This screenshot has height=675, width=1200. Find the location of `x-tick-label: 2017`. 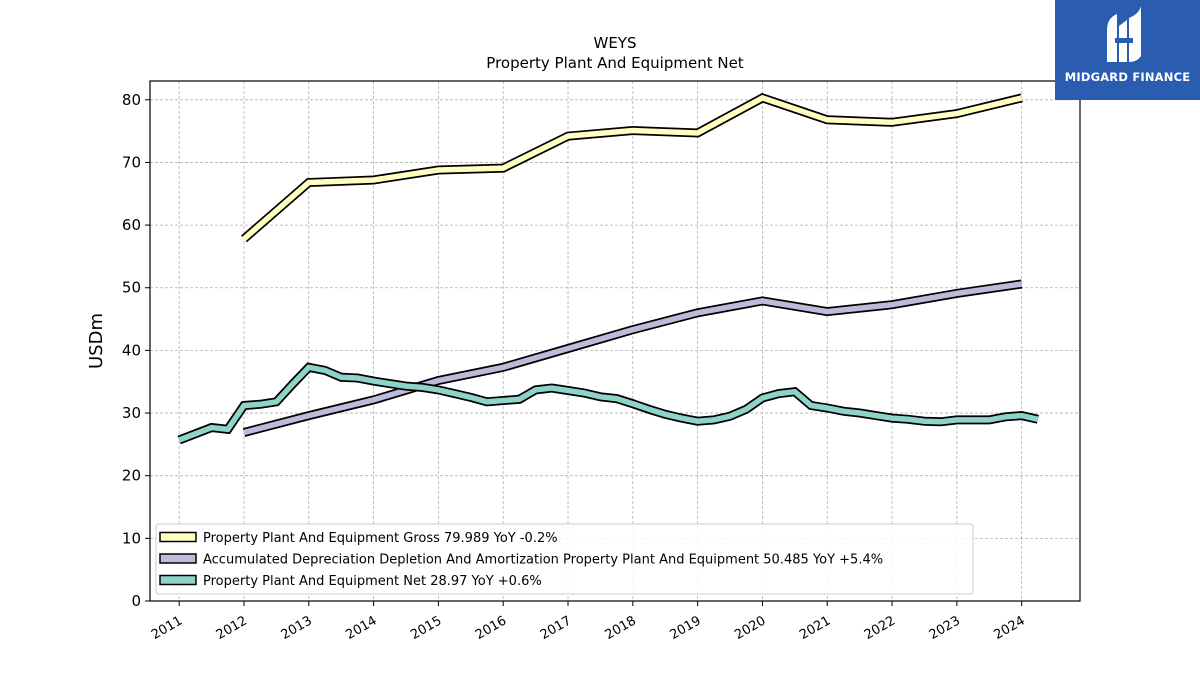

x-tick-label: 2017 is located at coordinates (556, 628).